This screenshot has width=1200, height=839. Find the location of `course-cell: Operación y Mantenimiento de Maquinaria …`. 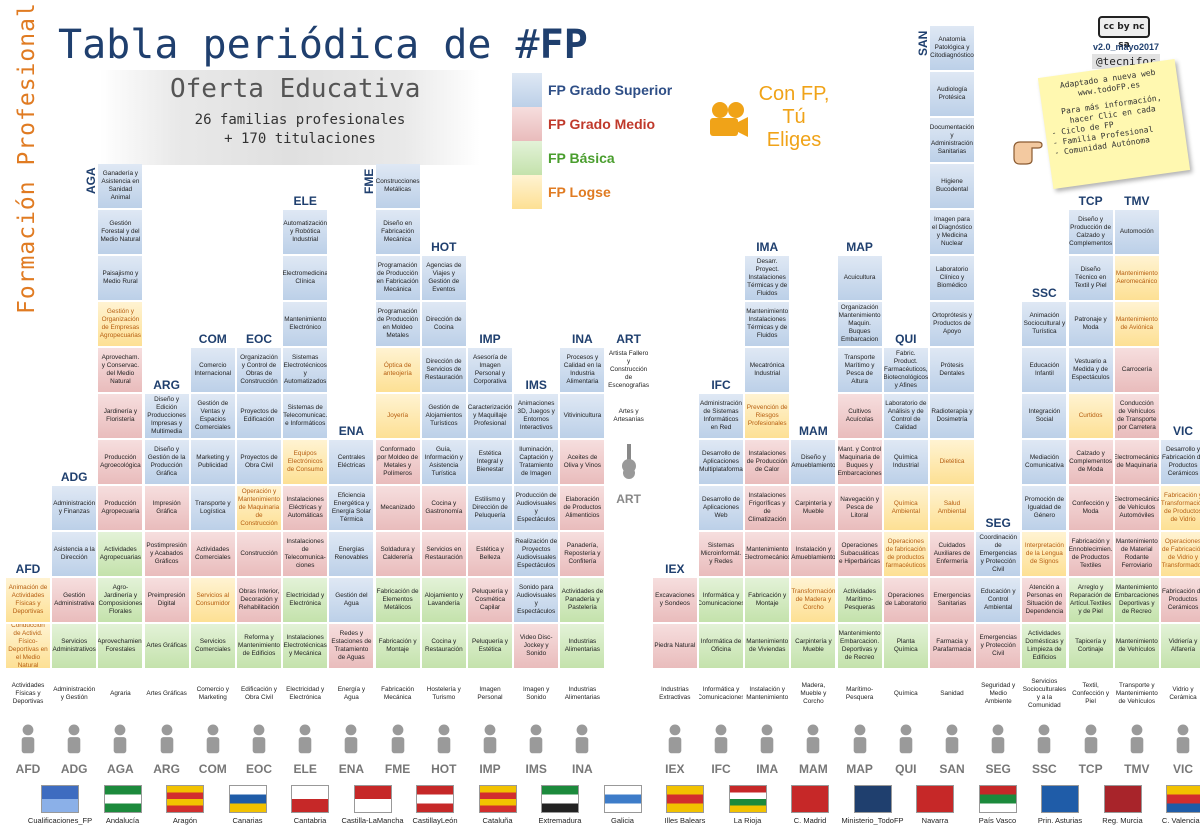

course-cell: Operación y Mantenimiento de Maquinaria … is located at coordinates (259, 508).